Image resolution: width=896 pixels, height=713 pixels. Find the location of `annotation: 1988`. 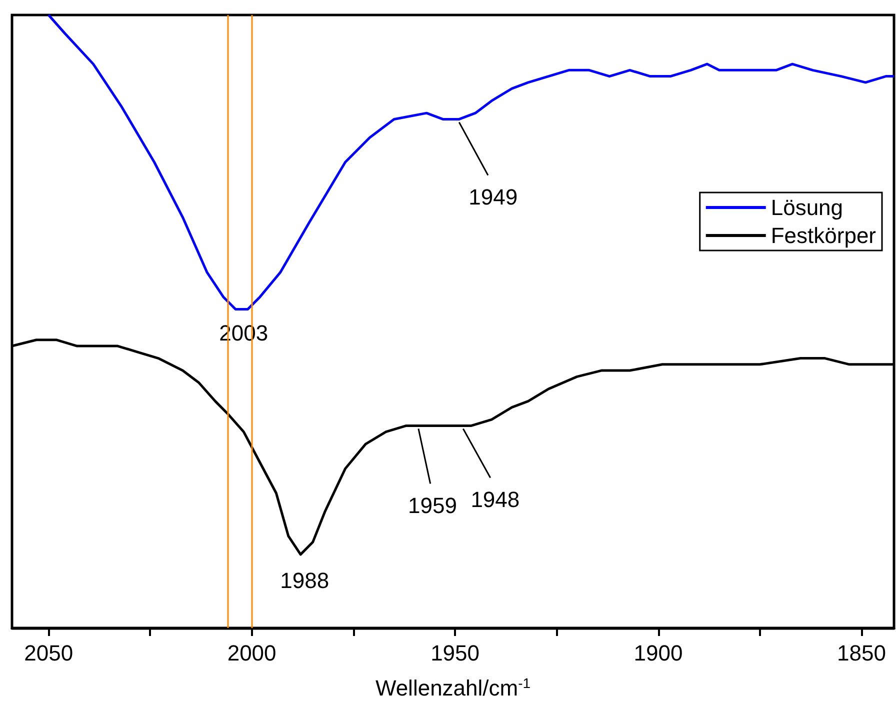

annotation: 1988 is located at coordinates (305, 580).